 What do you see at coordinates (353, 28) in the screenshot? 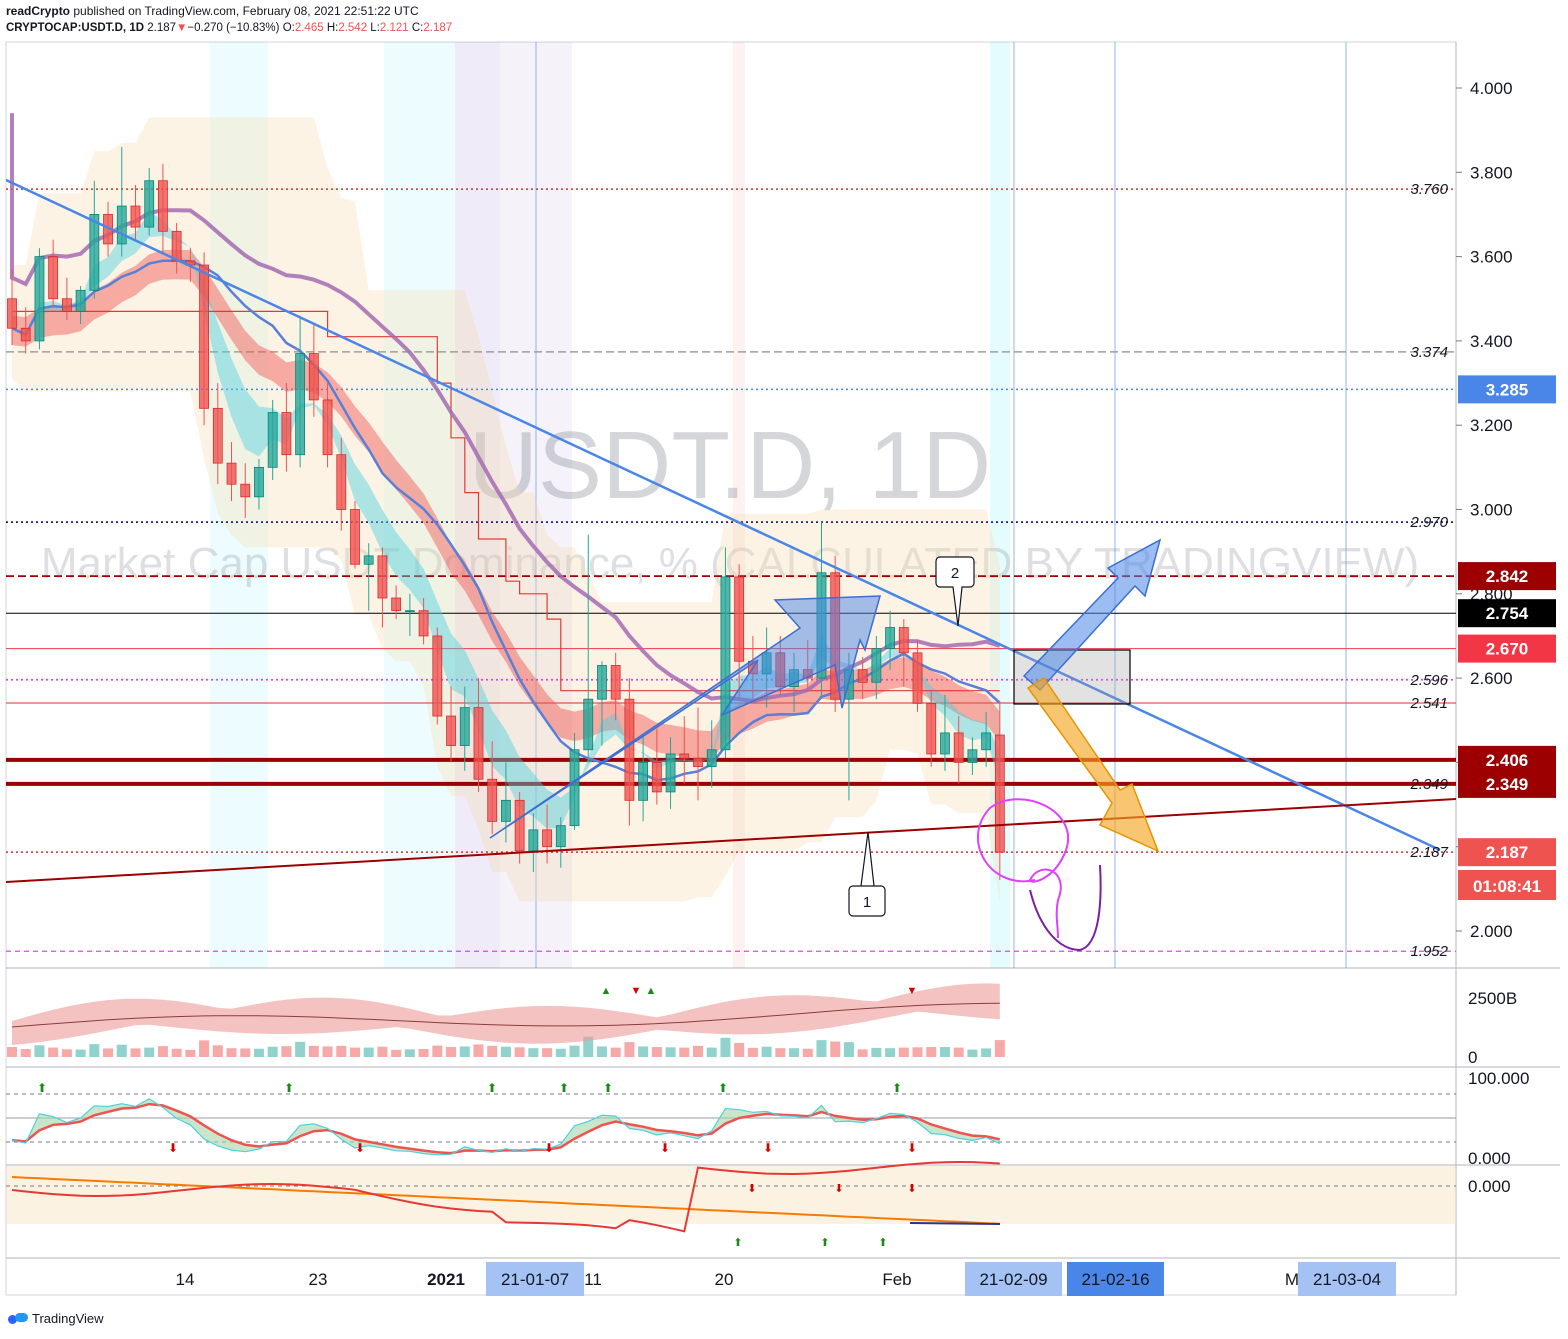
I see `high-value: 2.542` at bounding box center [353, 28].